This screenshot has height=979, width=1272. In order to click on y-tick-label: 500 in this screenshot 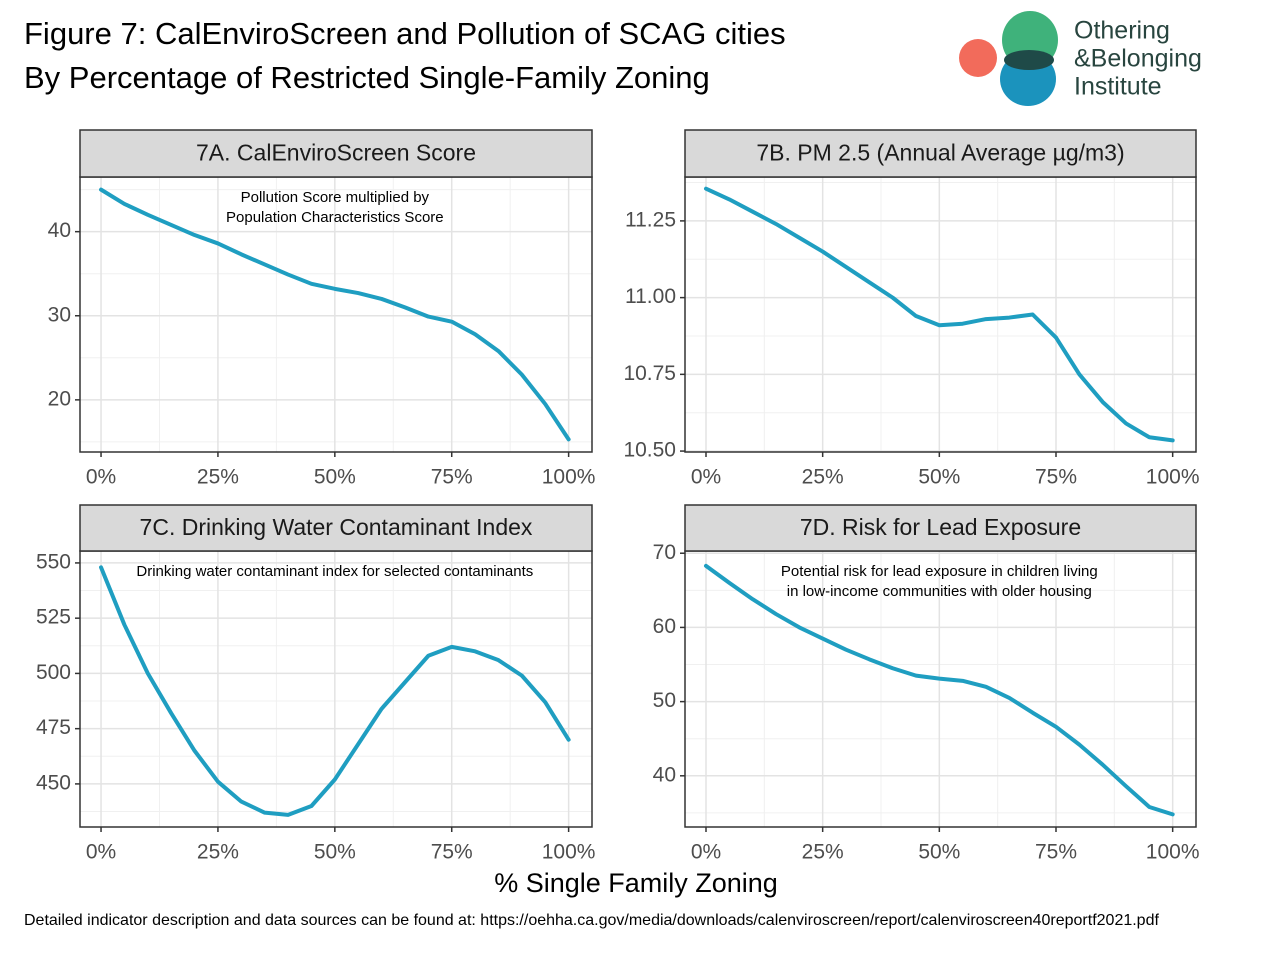, I will do `click(53, 672)`.